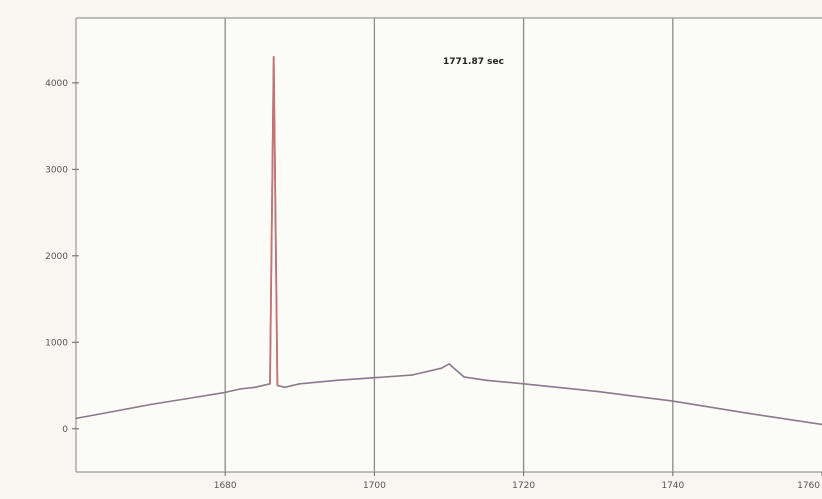  Describe the element at coordinates (672, 486) in the screenshot. I see `x-tick-label-3: 1740` at that location.